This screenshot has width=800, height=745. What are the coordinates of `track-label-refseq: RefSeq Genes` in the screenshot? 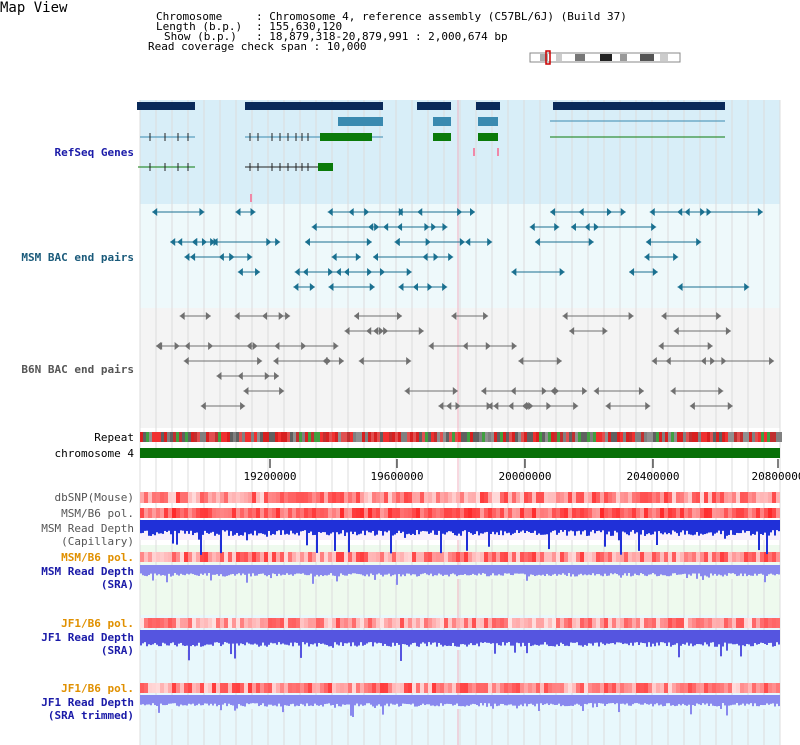 It's located at (94, 152).